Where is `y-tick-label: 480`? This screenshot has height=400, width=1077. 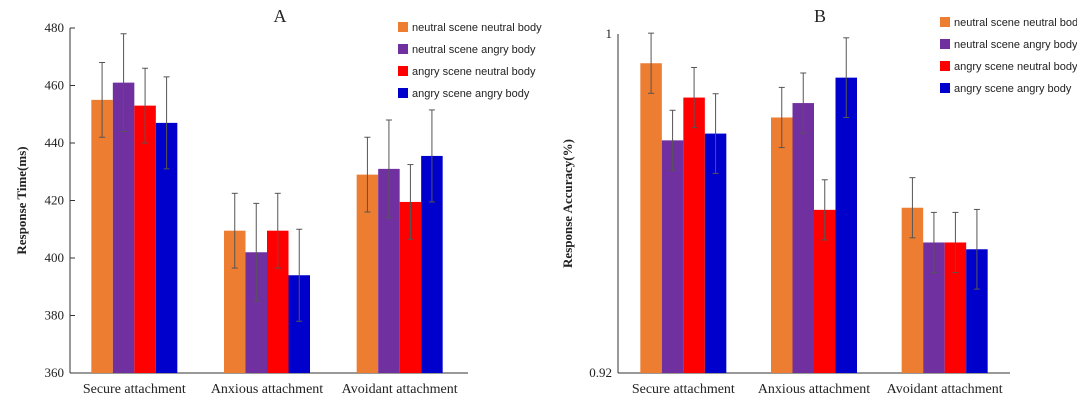 y-tick-label: 480 is located at coordinates (55, 27).